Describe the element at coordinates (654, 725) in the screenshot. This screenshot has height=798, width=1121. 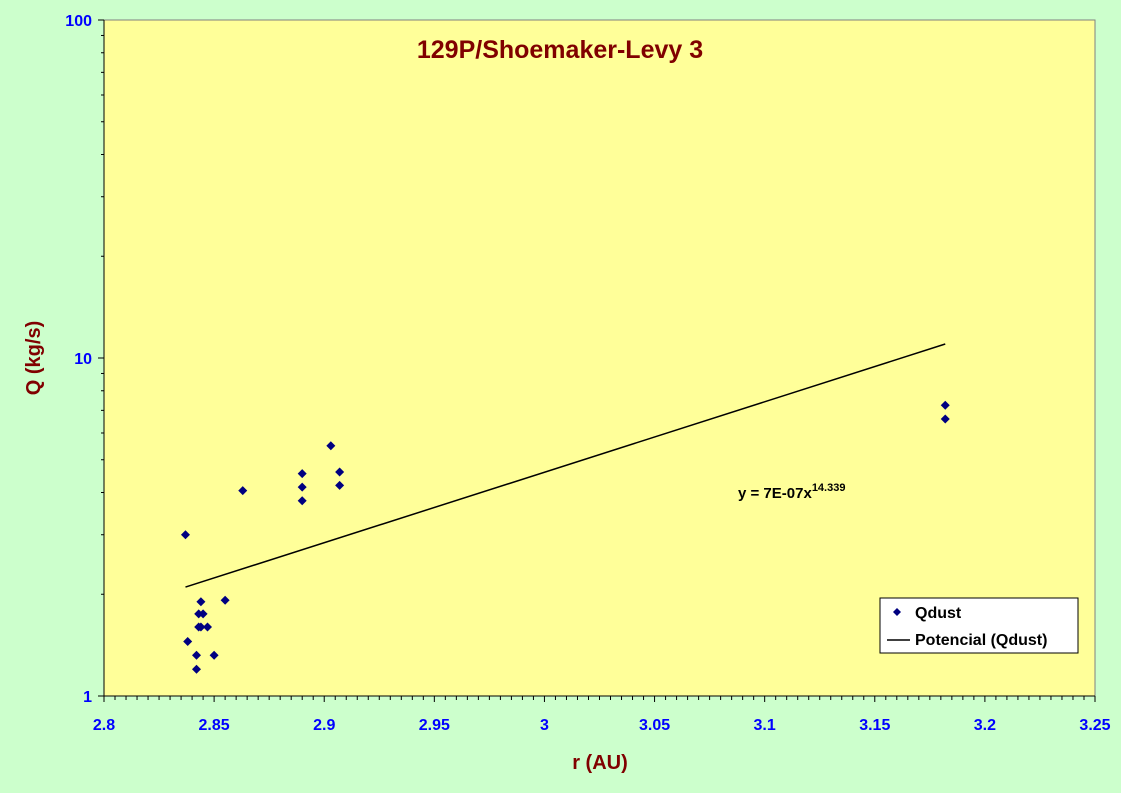
I see `x-tick-label: 3.05` at that location.